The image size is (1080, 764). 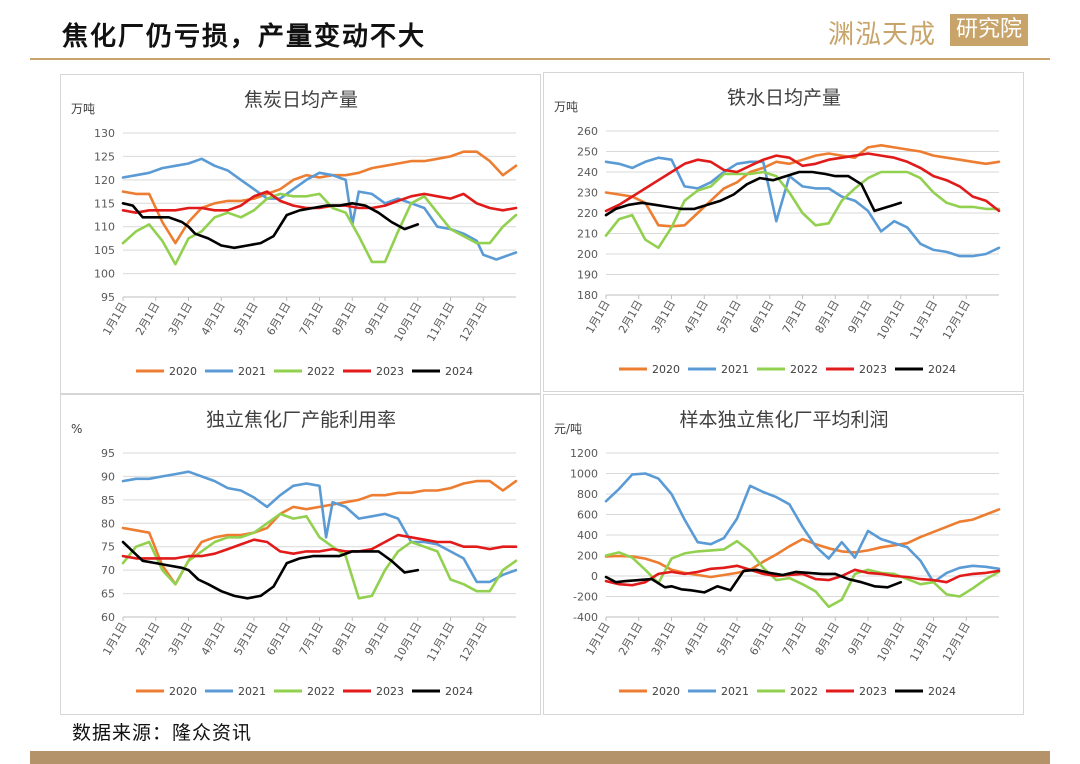 What do you see at coordinates (104, 156) in the screenshot?
I see `y-tick-label: 125` at bounding box center [104, 156].